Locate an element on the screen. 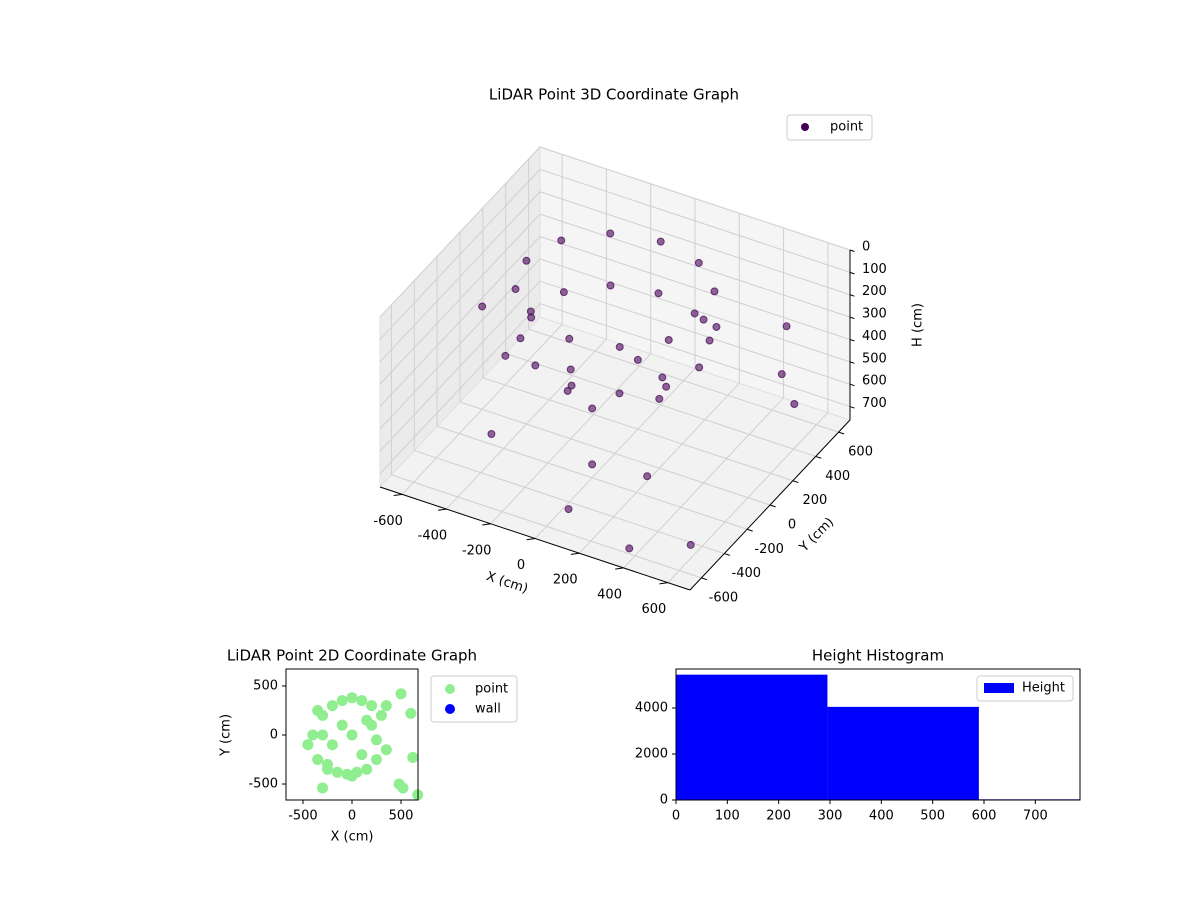 The width and height of the screenshot is (1200, 900). x-tick-label: 700 is located at coordinates (1035, 816).